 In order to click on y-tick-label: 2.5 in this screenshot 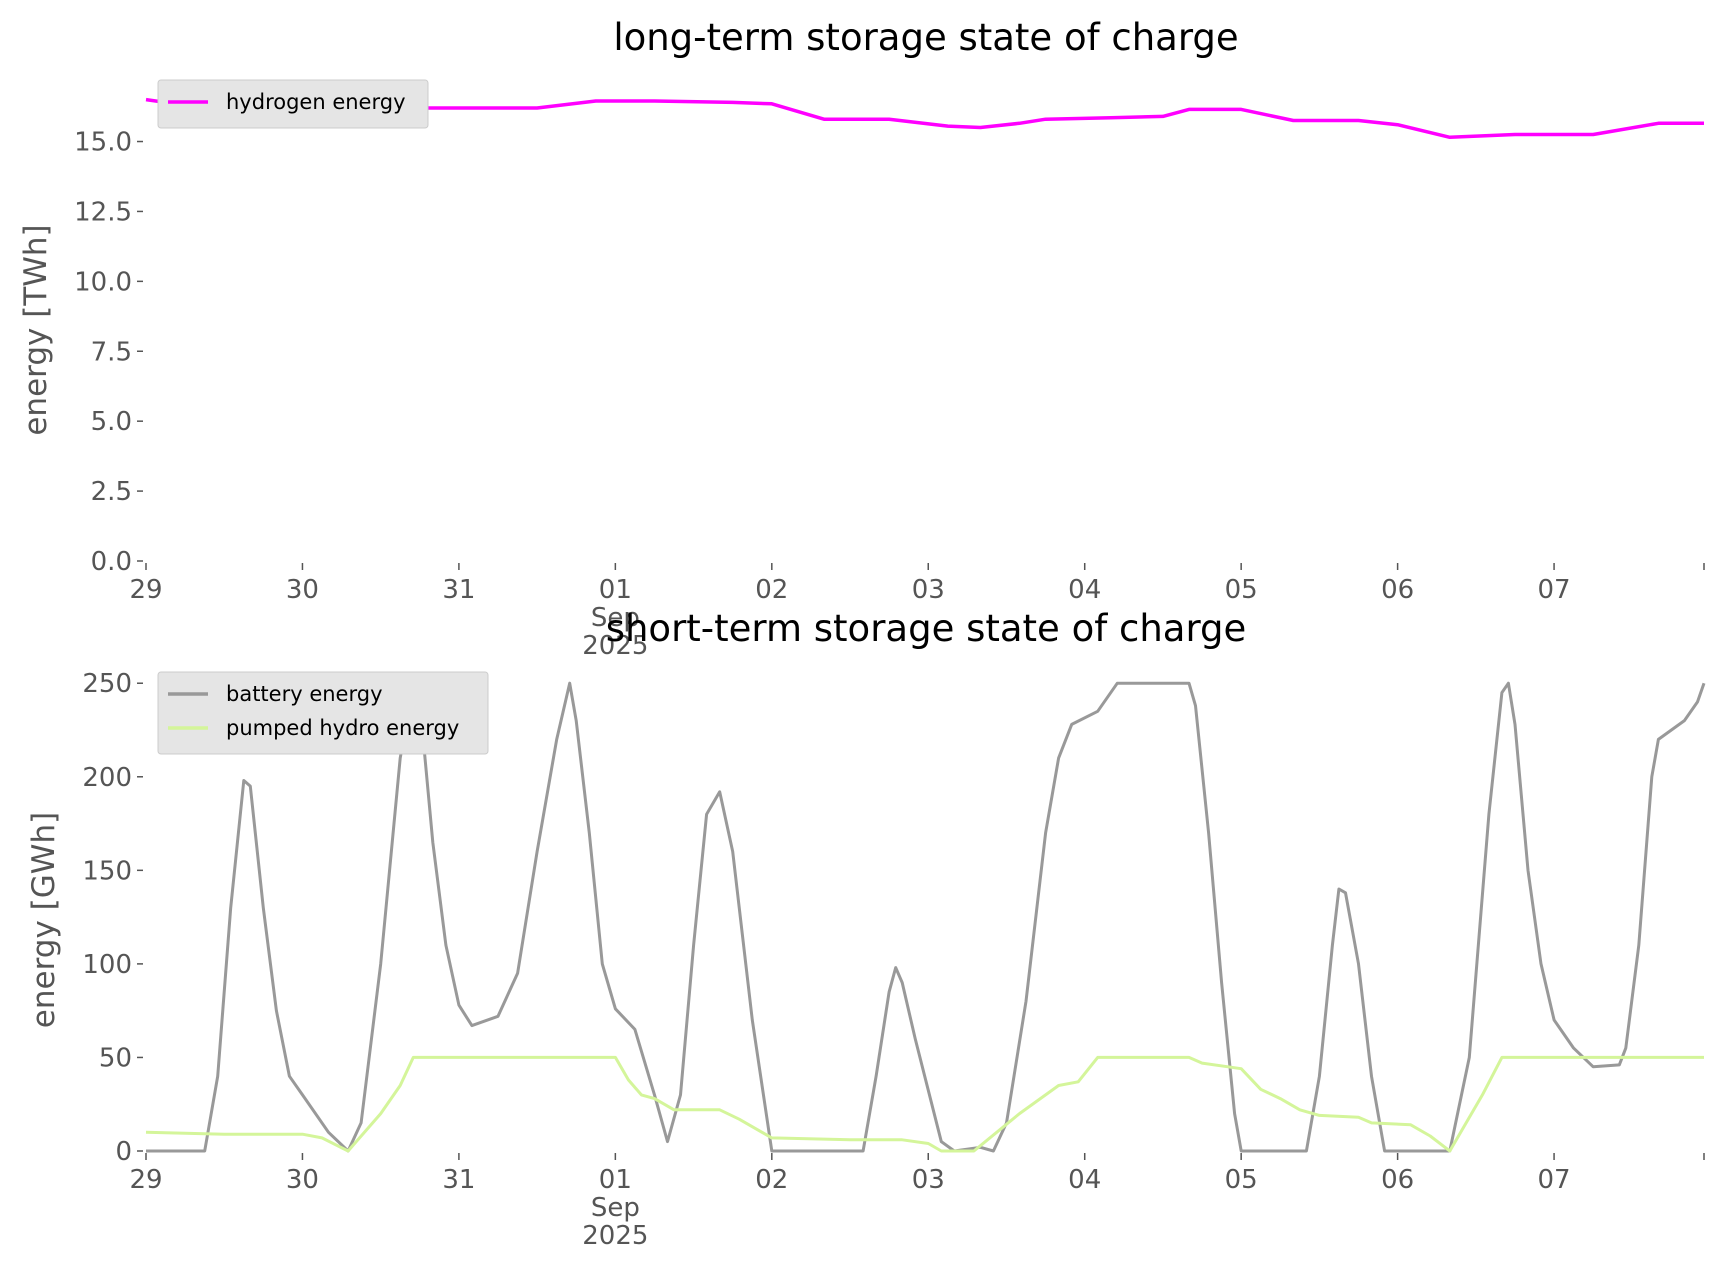, I will do `click(111, 492)`.